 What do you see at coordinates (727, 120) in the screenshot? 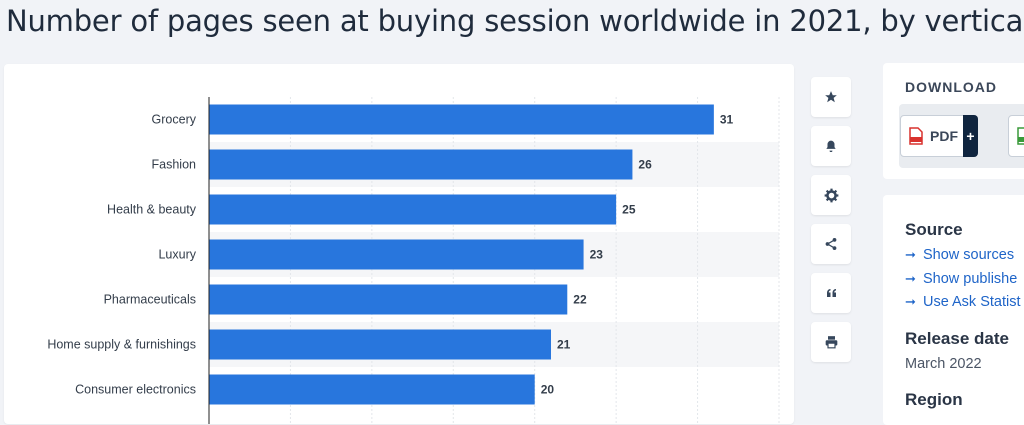
I see `data-label: 31` at bounding box center [727, 120].